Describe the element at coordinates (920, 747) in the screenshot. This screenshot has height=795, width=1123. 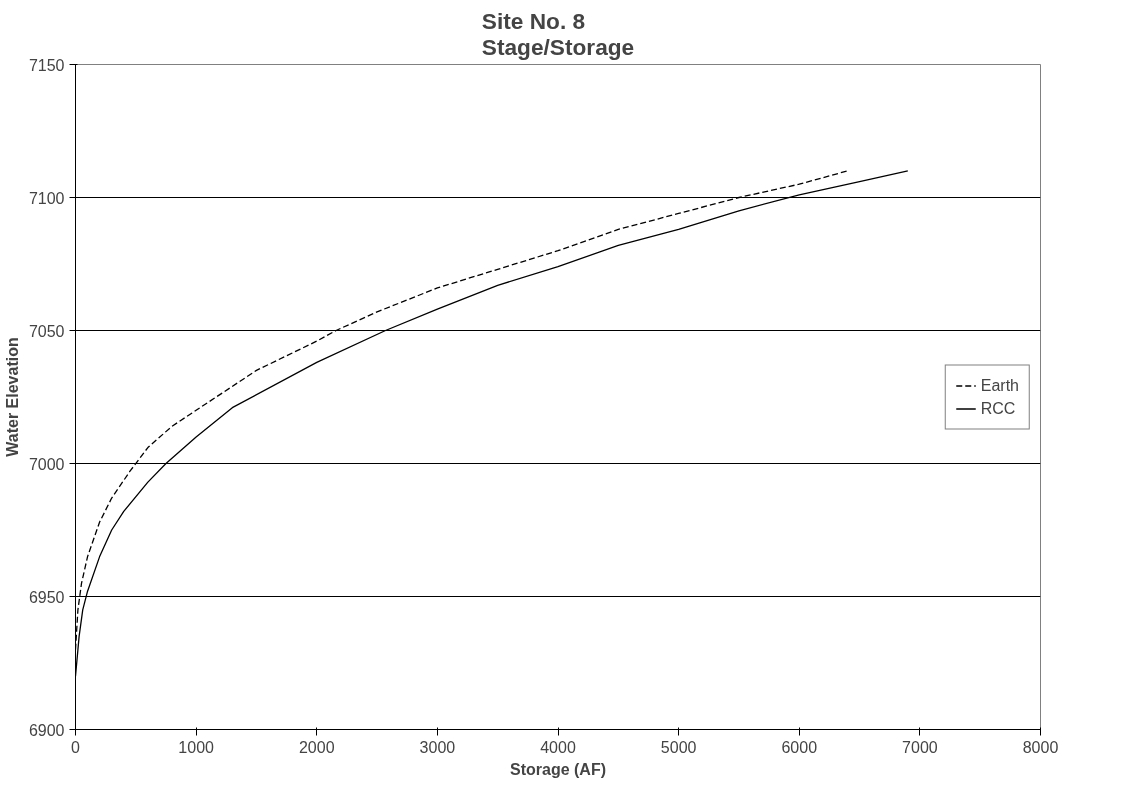
I see `x-tick-label: 7000` at that location.